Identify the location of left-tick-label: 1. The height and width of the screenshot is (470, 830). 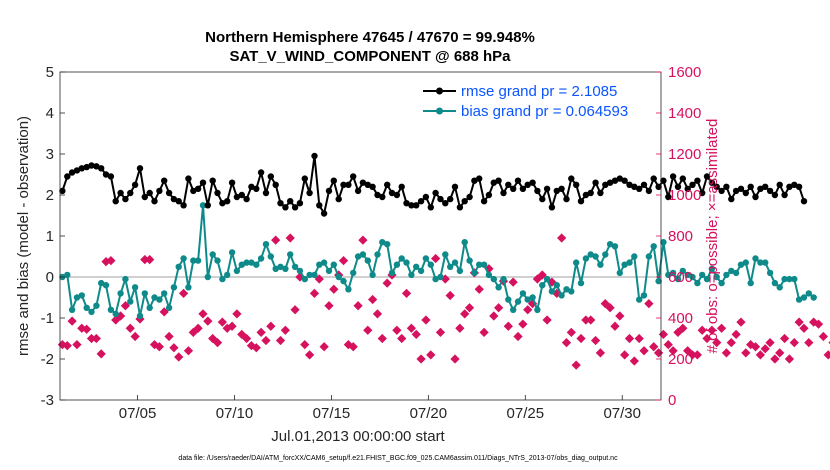
(50, 236).